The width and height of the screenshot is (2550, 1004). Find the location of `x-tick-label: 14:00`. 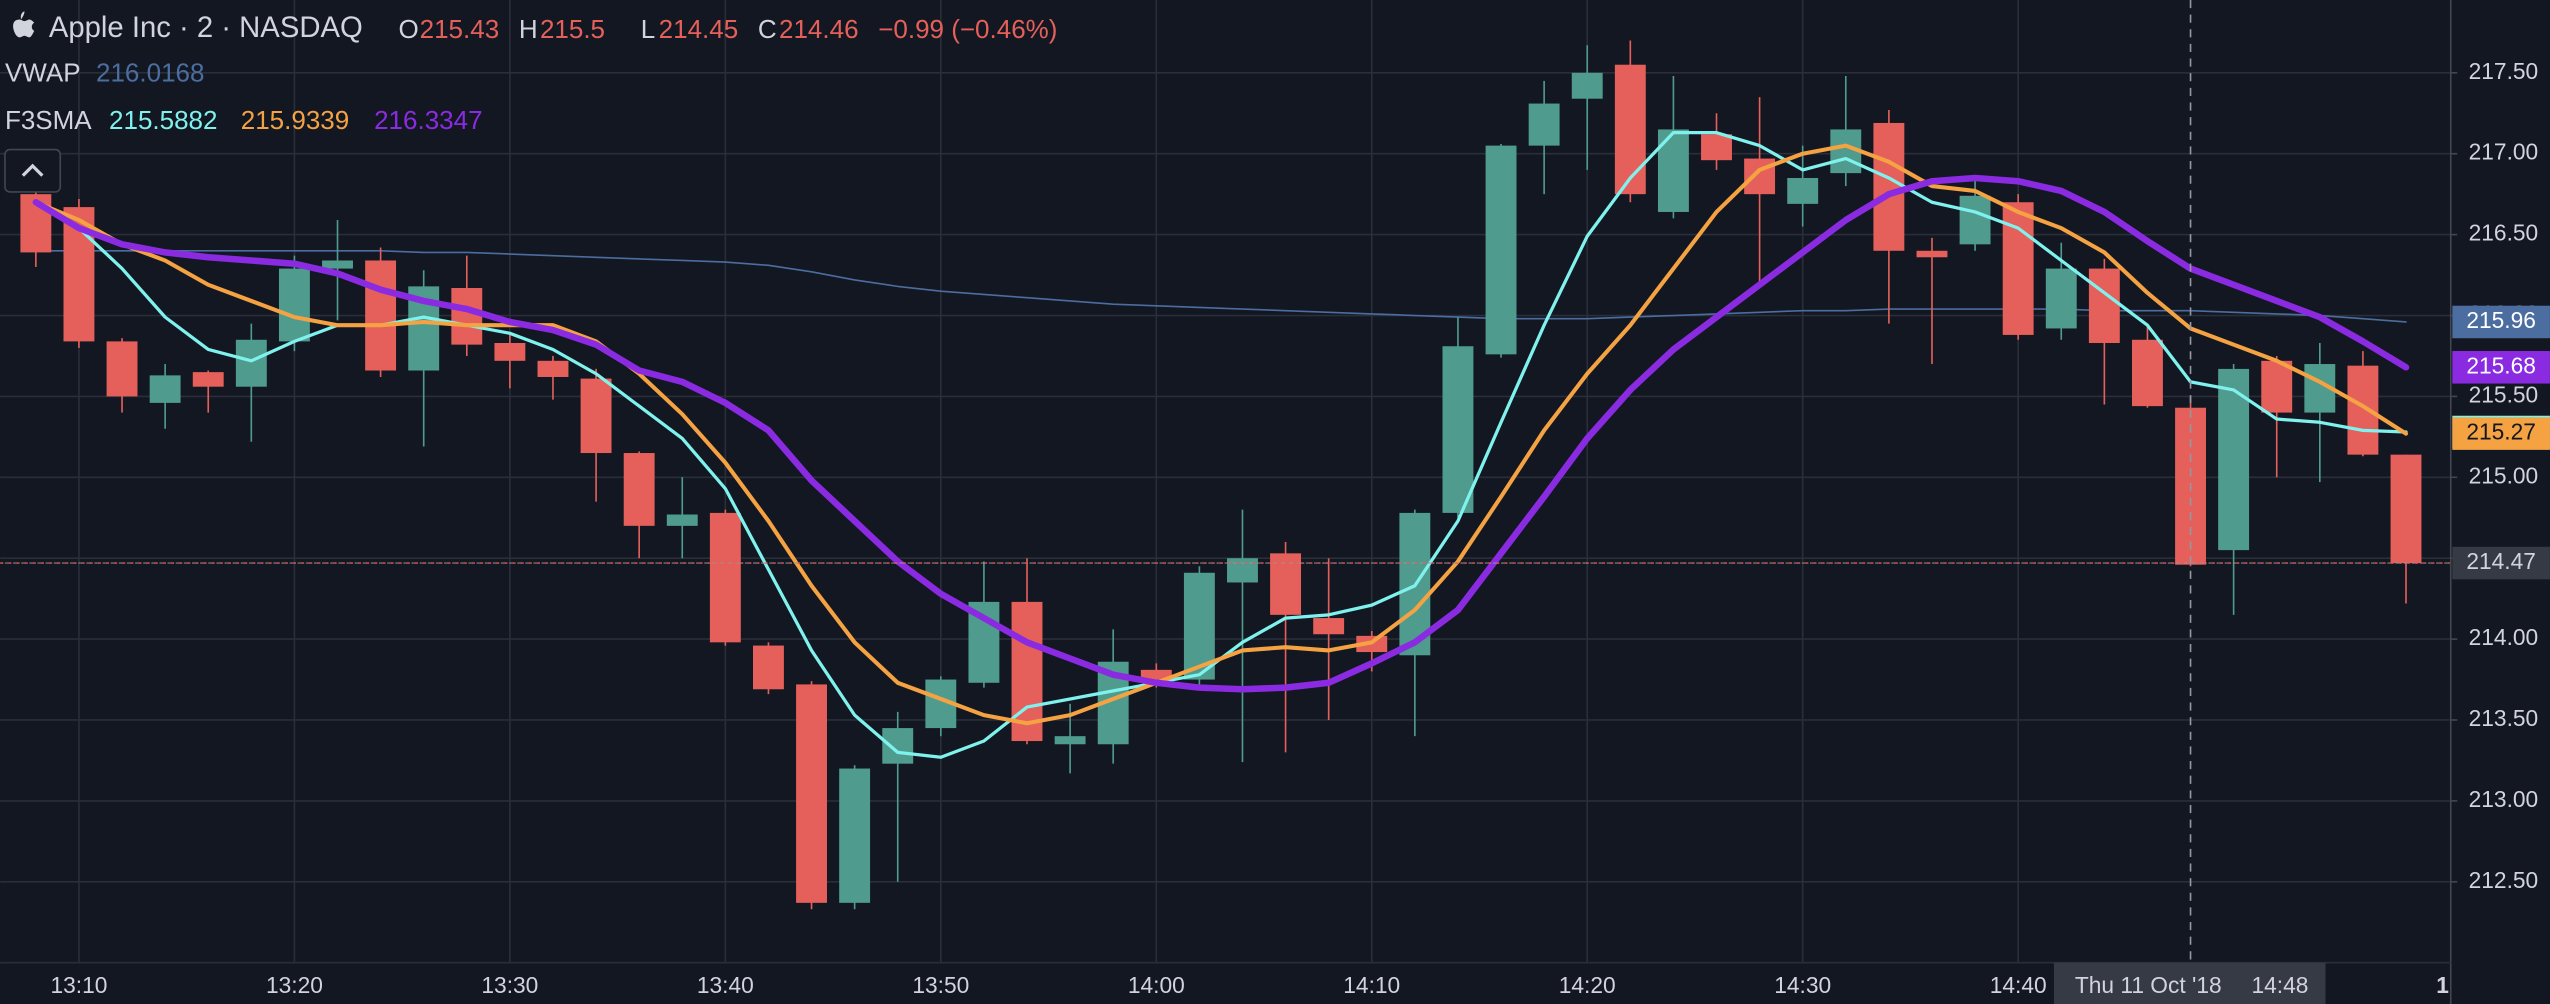

x-tick-label: 14:00 is located at coordinates (1156, 985).